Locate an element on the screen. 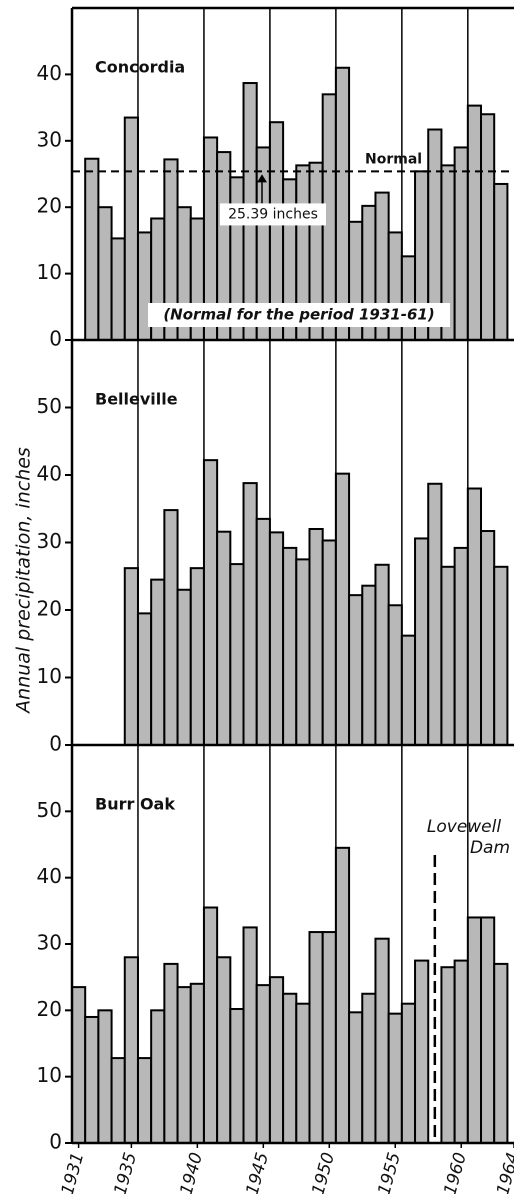 Image resolution: width=514 pixels, height=1194 pixels. panel-title: Concordia is located at coordinates (140, 67).